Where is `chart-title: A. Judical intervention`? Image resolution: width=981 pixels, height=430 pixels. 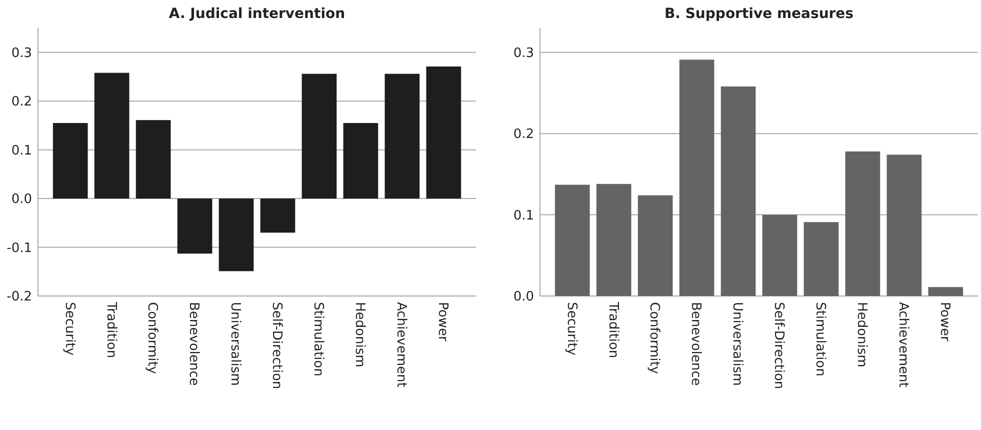 chart-title: A. Judical intervention is located at coordinates (257, 14).